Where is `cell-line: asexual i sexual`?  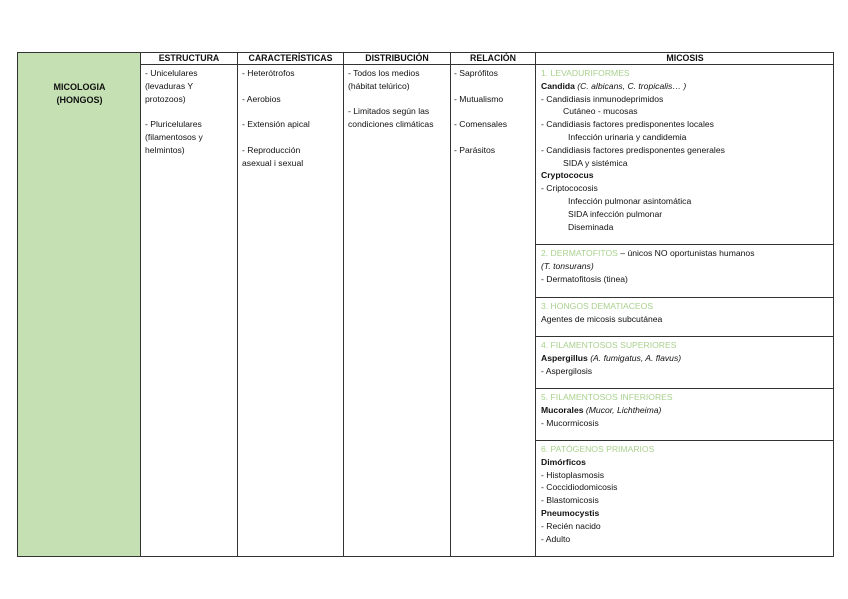 cell-line: asexual i sexual is located at coordinates (273, 162).